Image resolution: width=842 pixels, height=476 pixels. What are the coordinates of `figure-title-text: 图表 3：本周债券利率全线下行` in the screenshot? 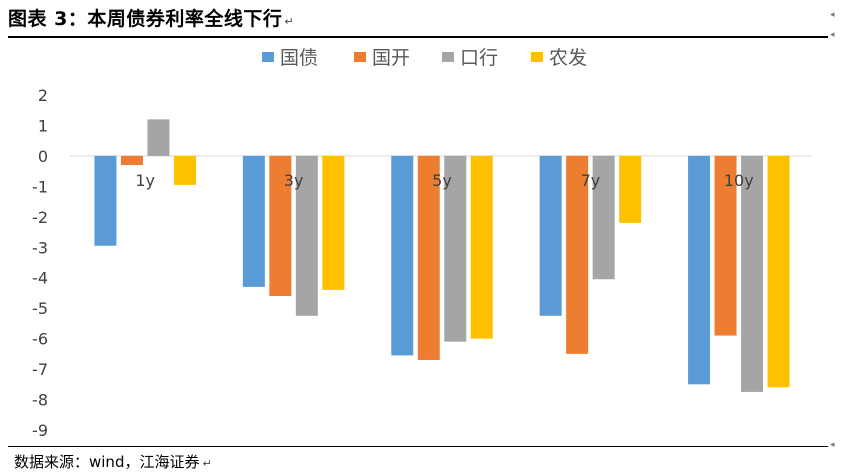 It's located at (145, 19).